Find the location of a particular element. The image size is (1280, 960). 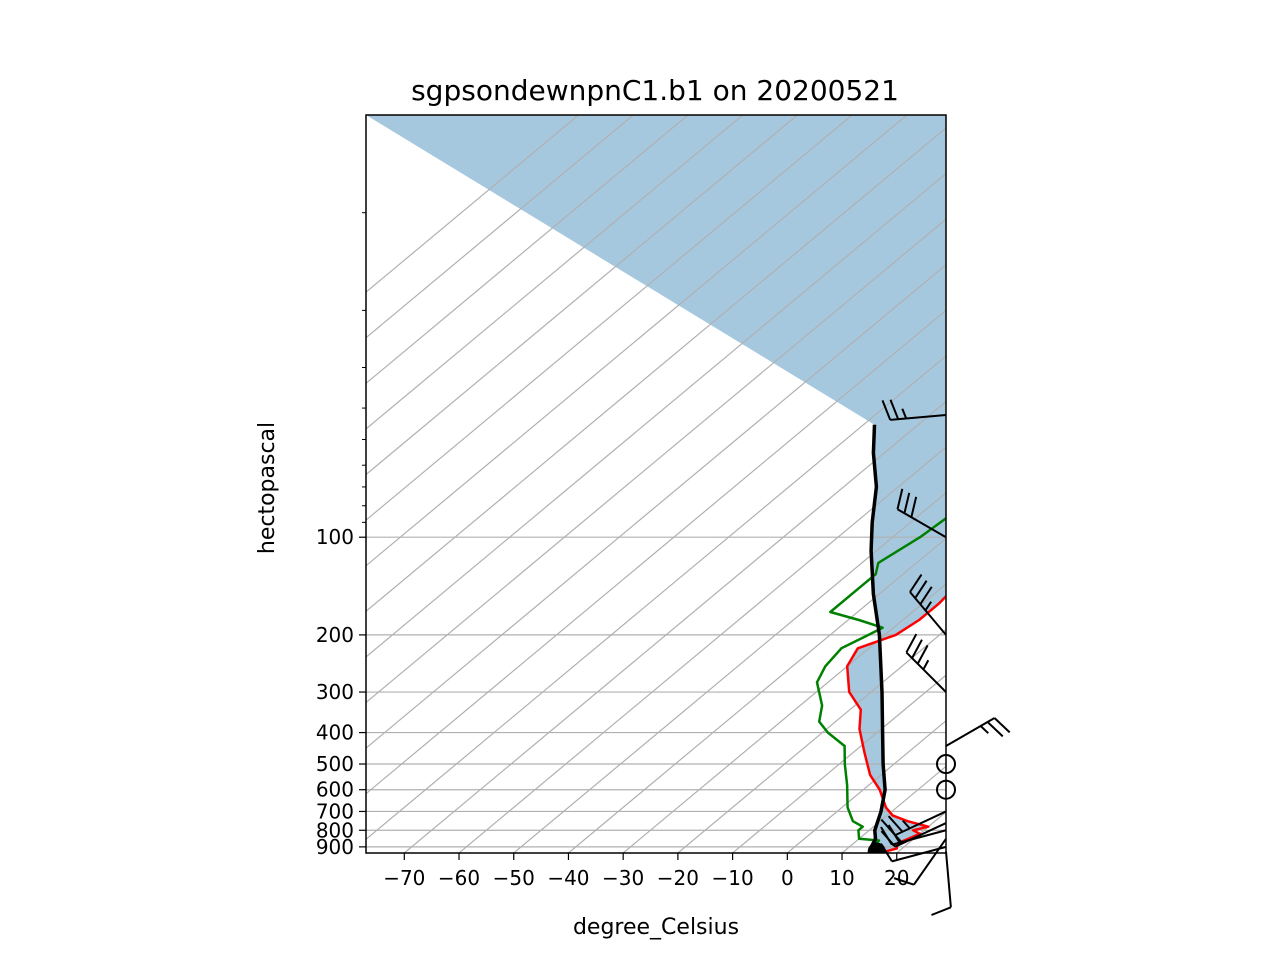

temperature-line is located at coordinates (895, 723).